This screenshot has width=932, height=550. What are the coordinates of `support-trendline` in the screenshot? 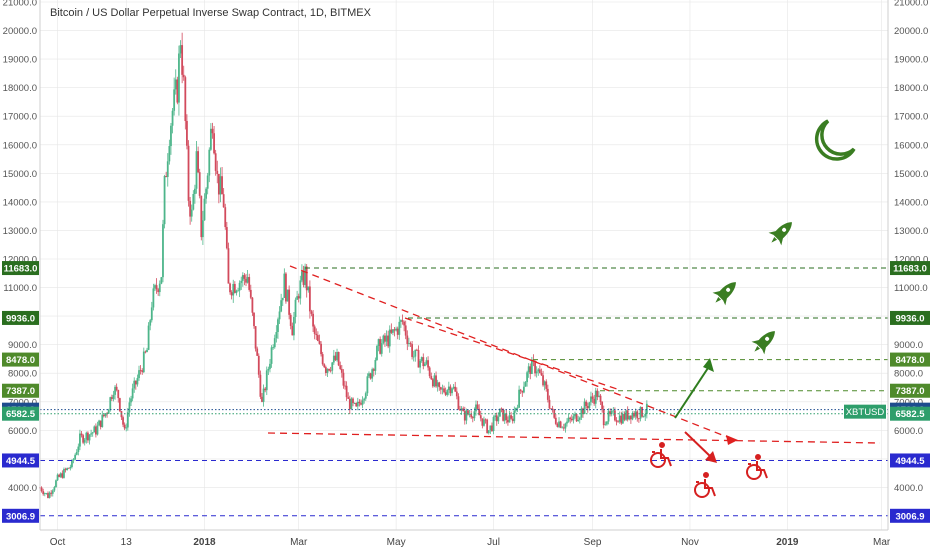 It's located at (574, 438).